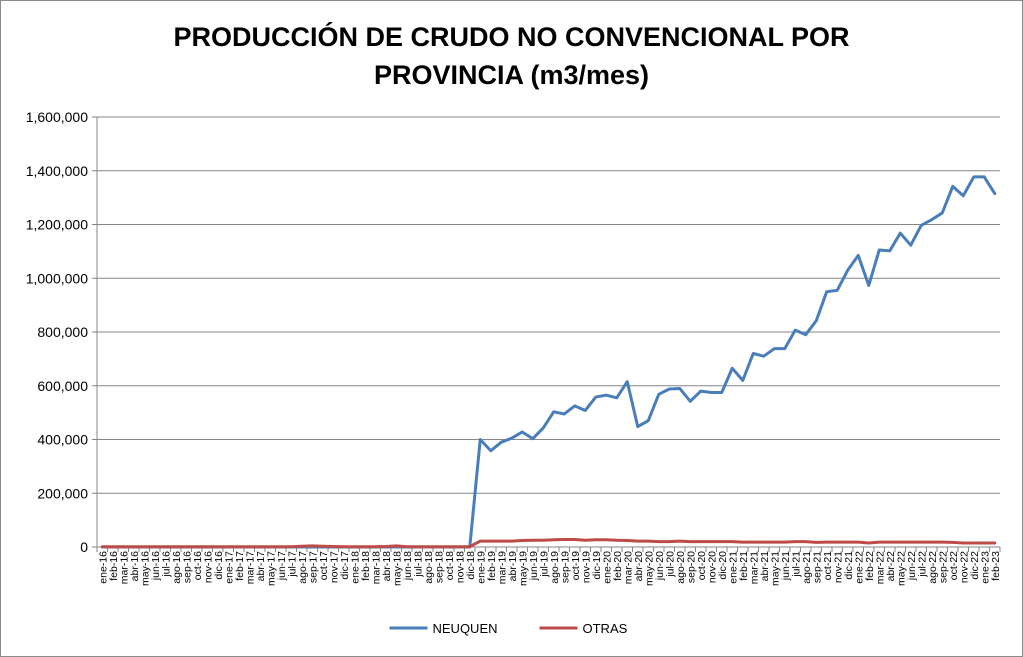 This screenshot has height=657, width=1023. What do you see at coordinates (796, 564) in the screenshot?
I see `x-tick-label: jul-21` at bounding box center [796, 564].